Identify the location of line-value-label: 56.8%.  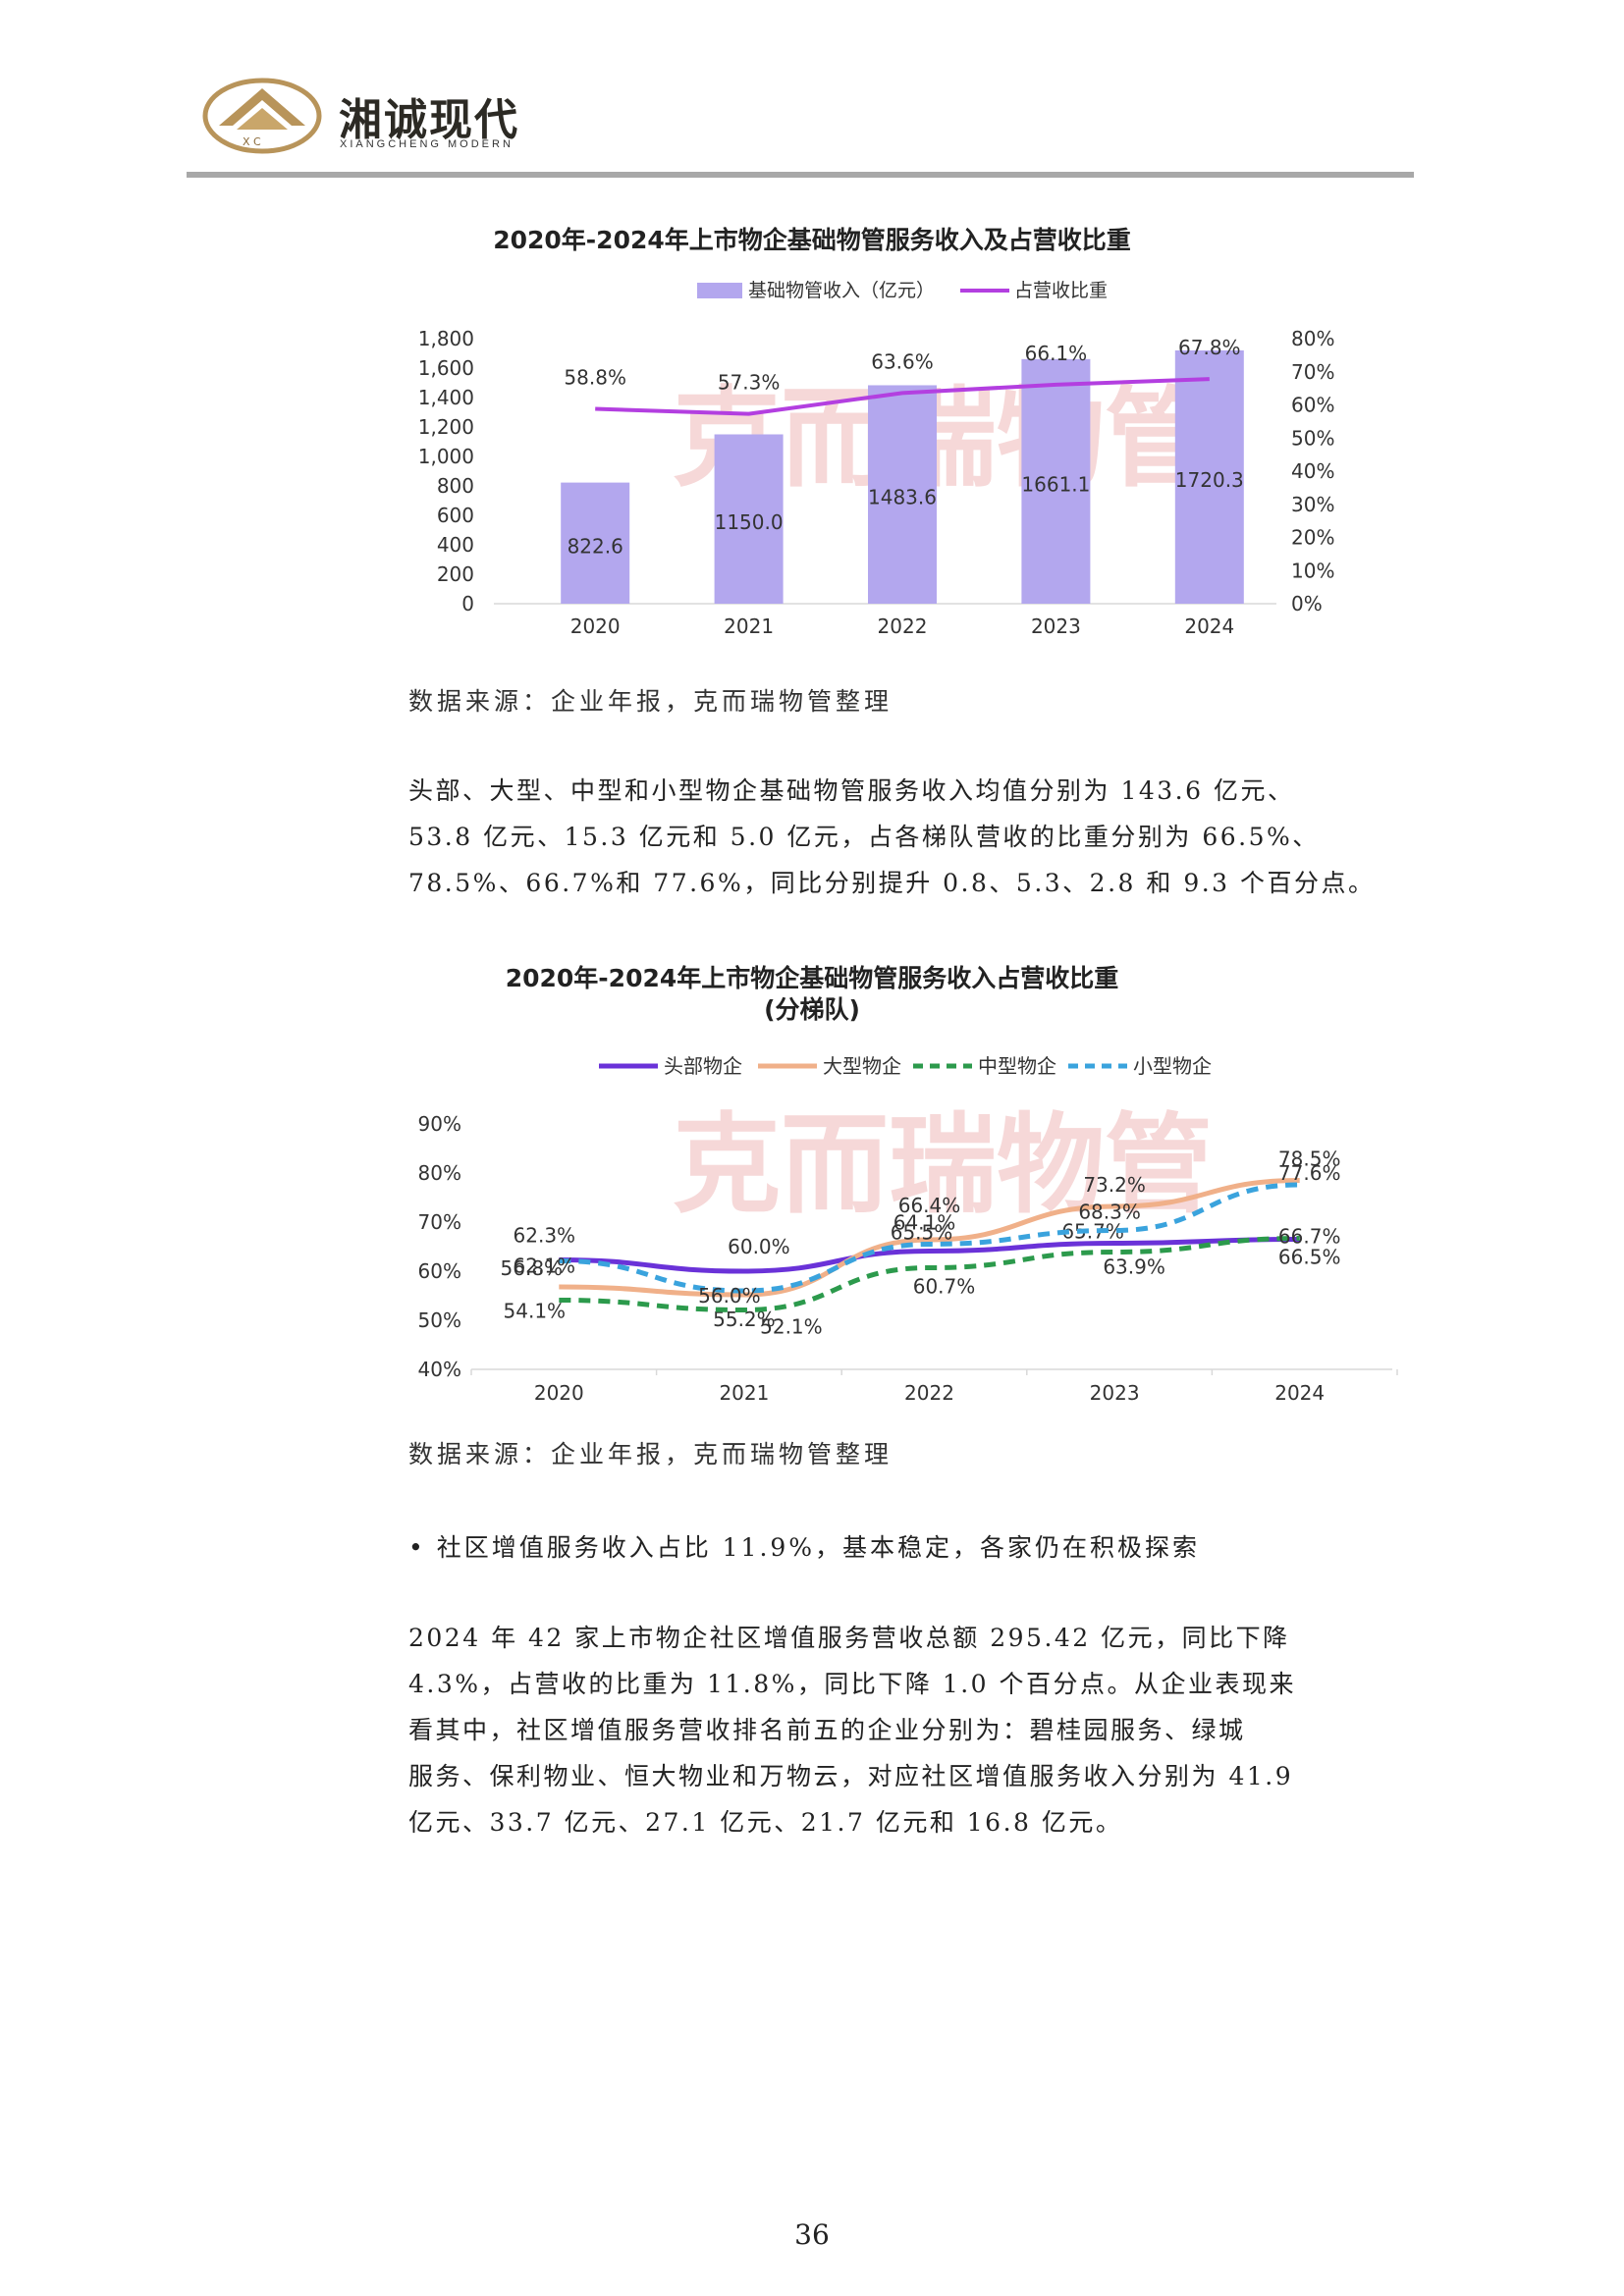
(532, 1268).